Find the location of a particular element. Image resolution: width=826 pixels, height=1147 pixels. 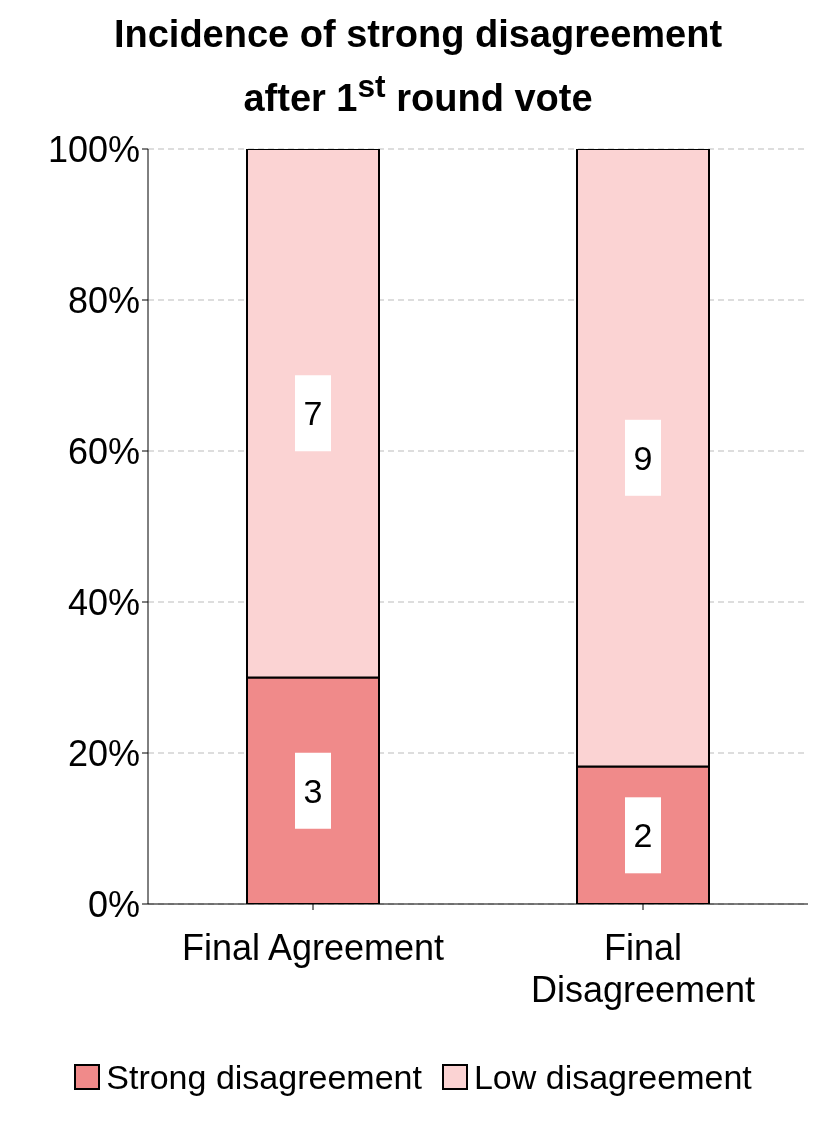

y-tick-label: 60% is located at coordinates (103, 451).